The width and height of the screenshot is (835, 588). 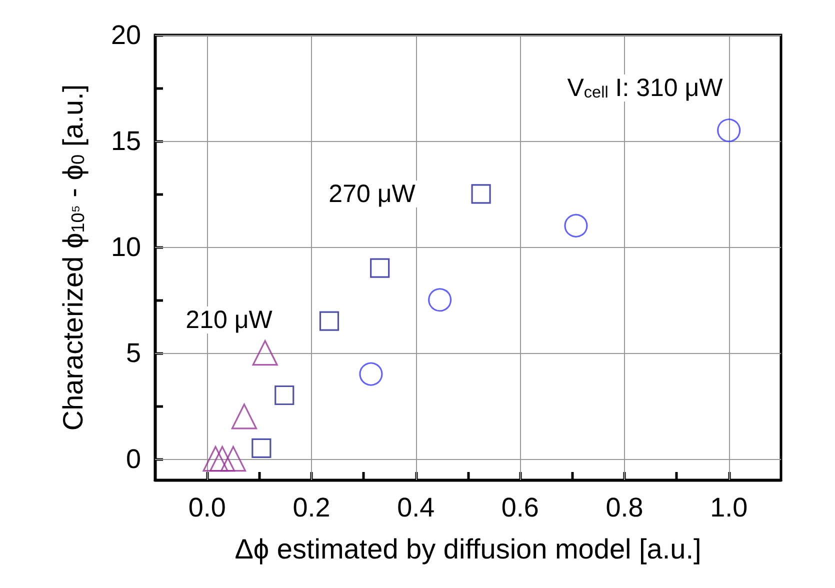 I want to click on annotation: 210 μW, so click(x=229, y=320).